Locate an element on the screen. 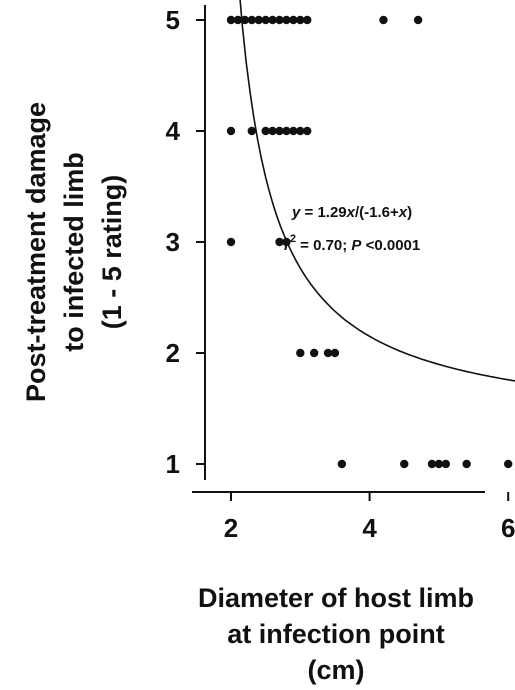 The width and height of the screenshot is (515, 690). y-axis-title-line-3: (1 - 5 rating) is located at coordinates (112, 252).